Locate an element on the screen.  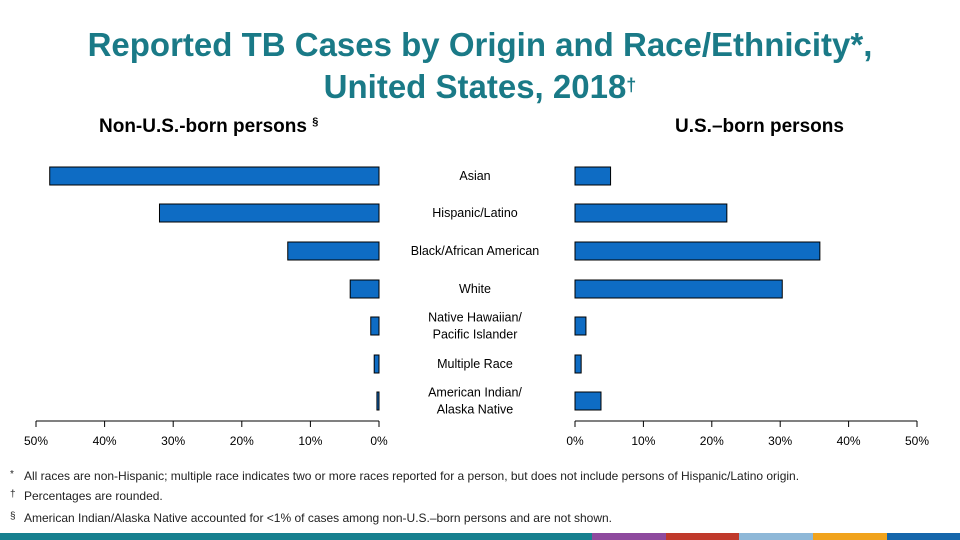
bottom-color-bar is located at coordinates (480, 536).